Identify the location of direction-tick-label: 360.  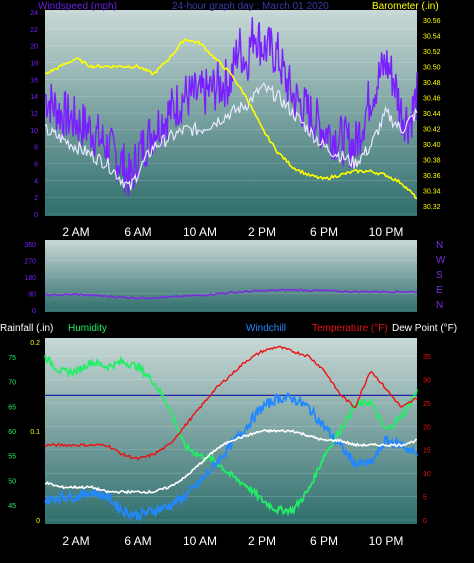
(30, 245).